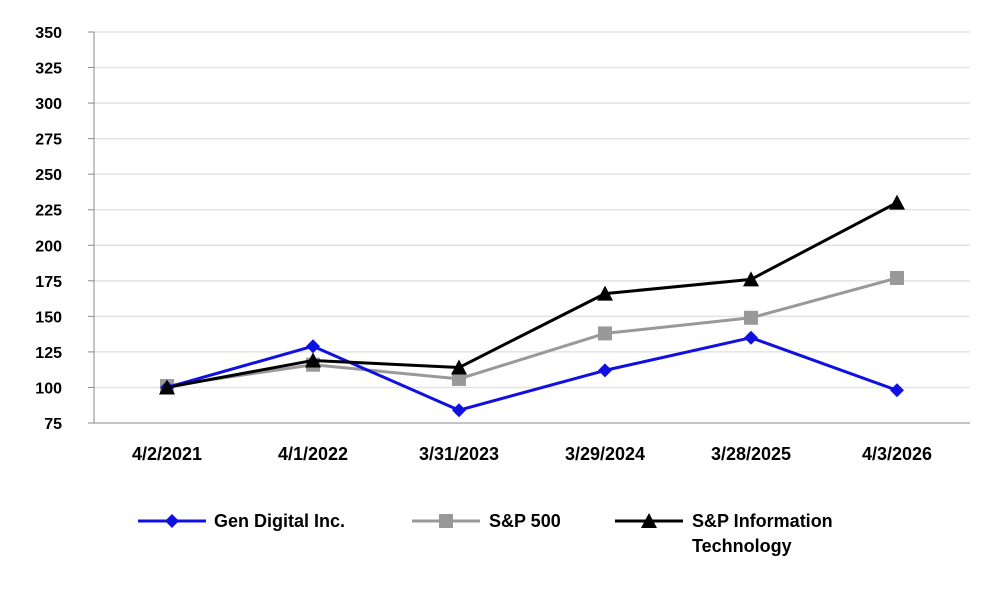 The image size is (1000, 600). What do you see at coordinates (459, 454) in the screenshot?
I see `x-tick-label: 3/31/2023` at bounding box center [459, 454].